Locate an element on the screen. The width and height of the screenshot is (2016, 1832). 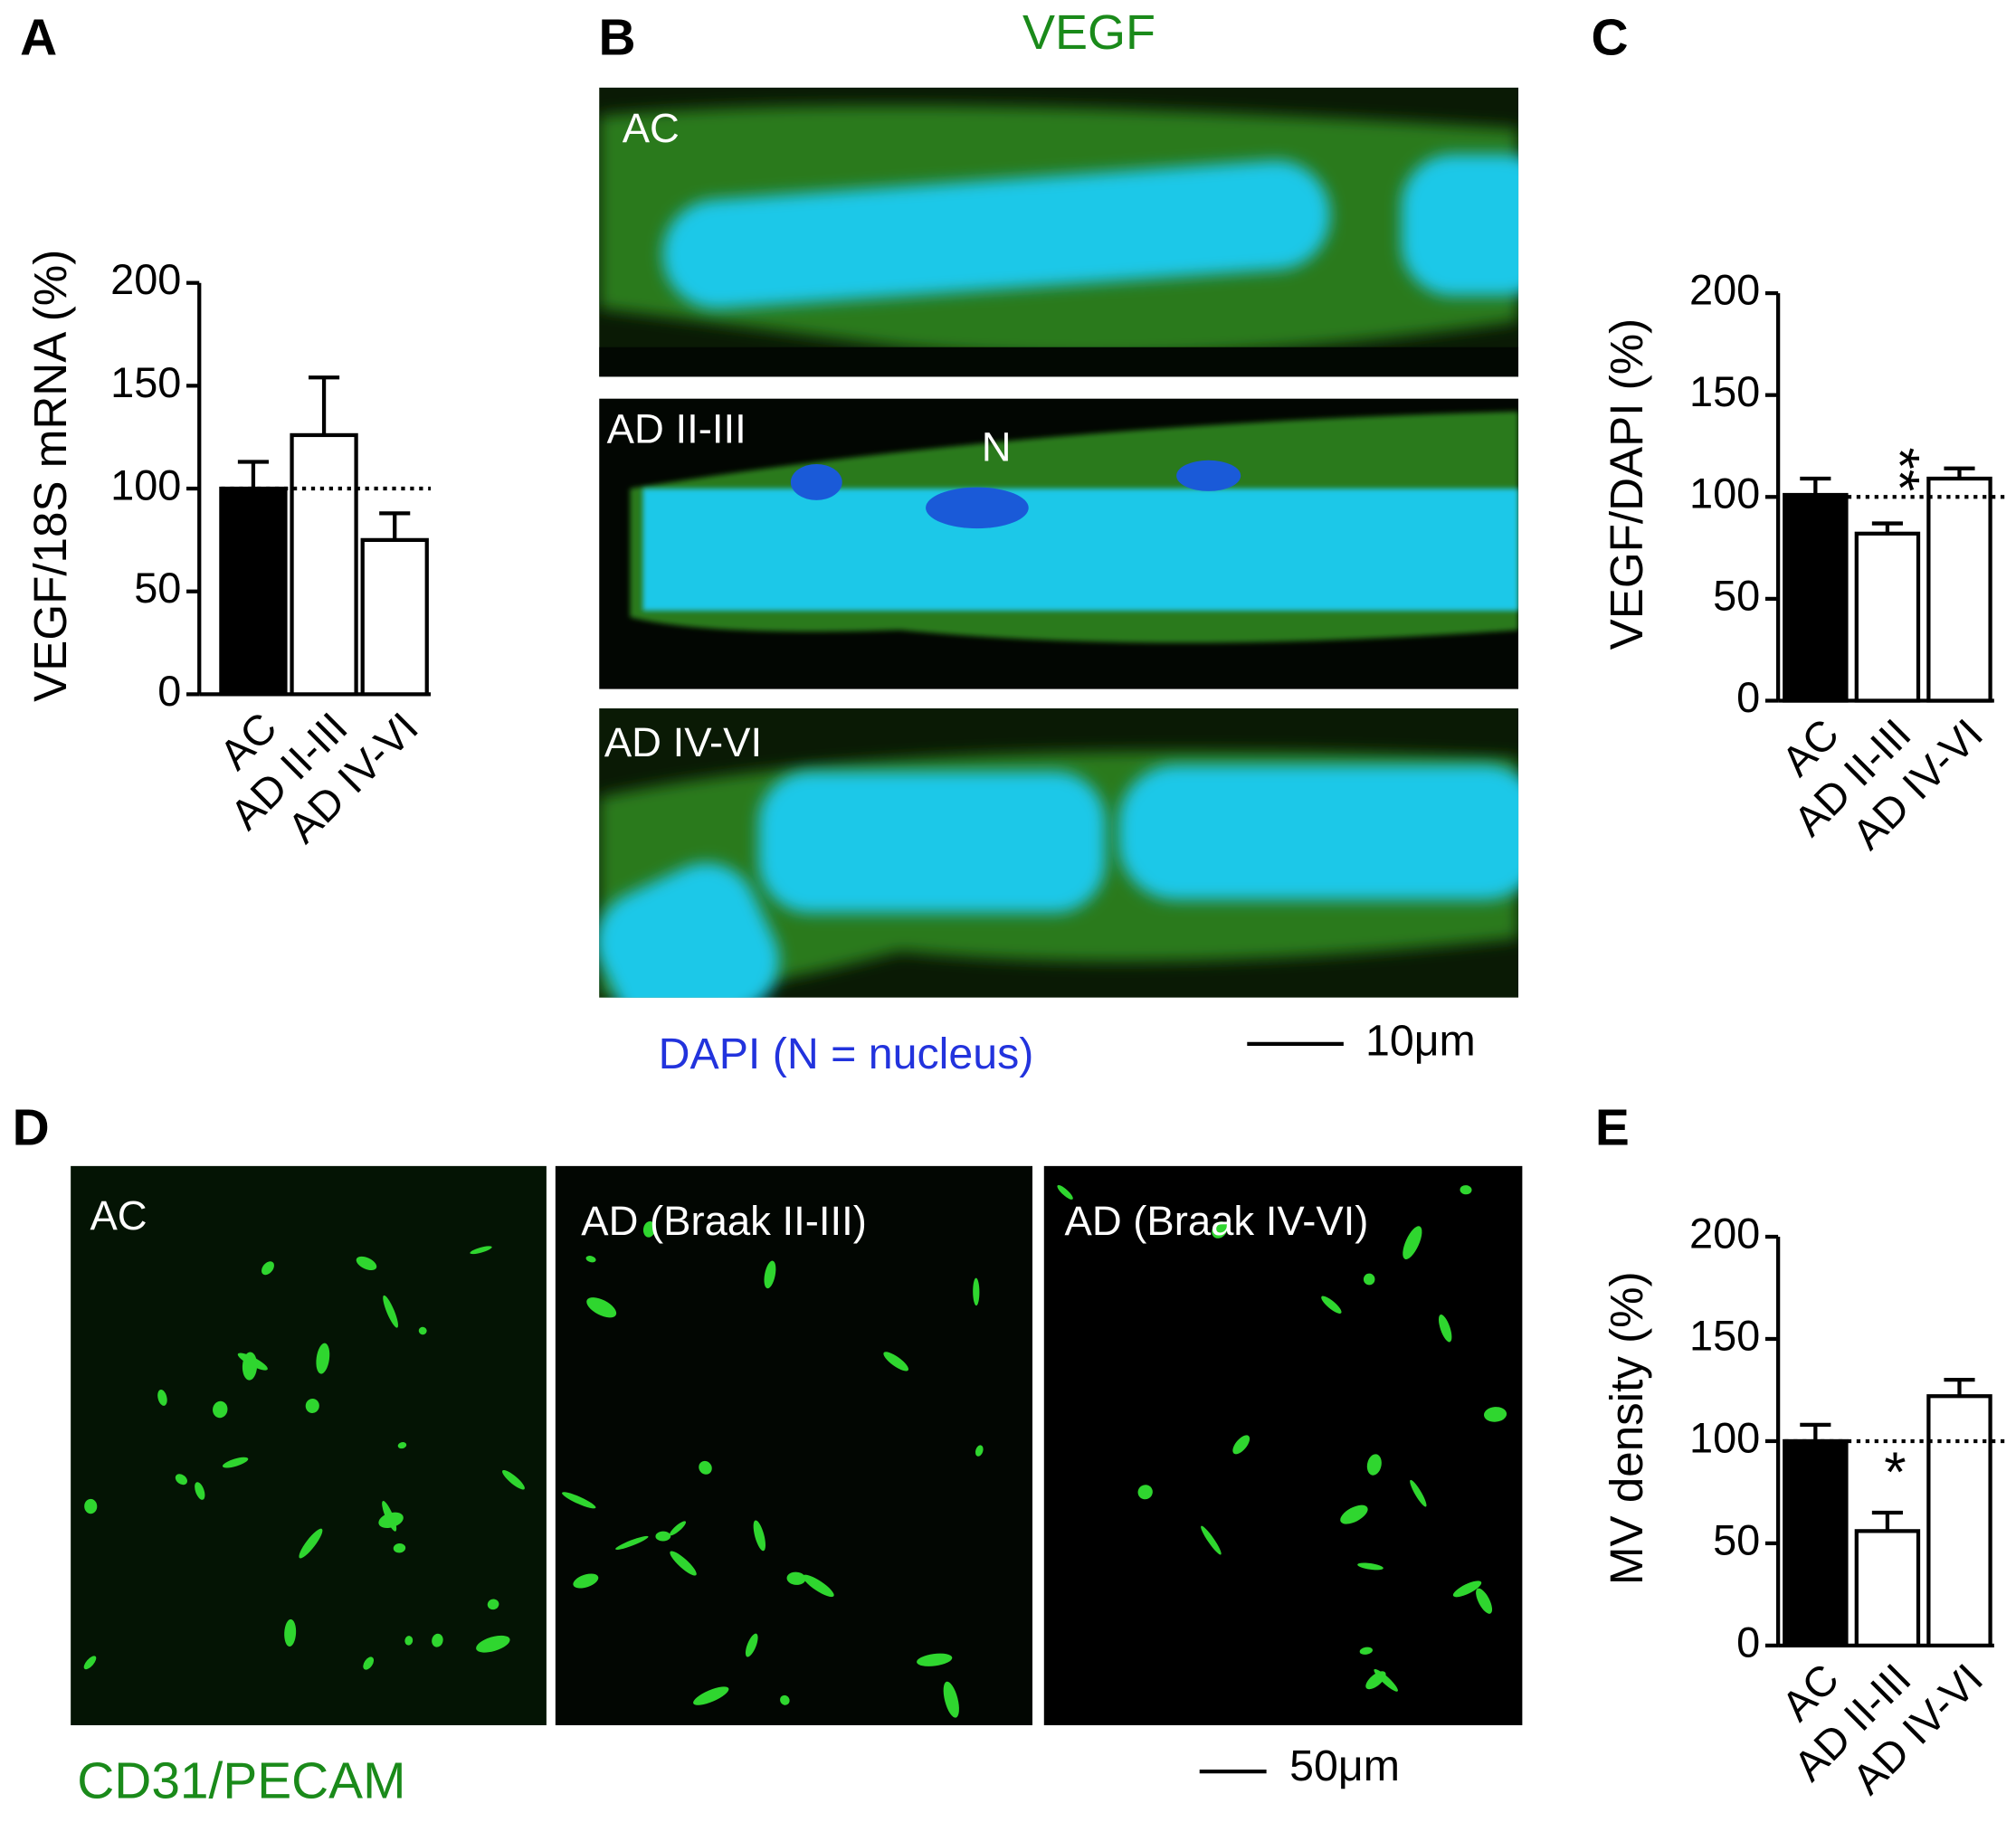
image-label: AD (Braak II-III) is located at coordinates (724, 1221).